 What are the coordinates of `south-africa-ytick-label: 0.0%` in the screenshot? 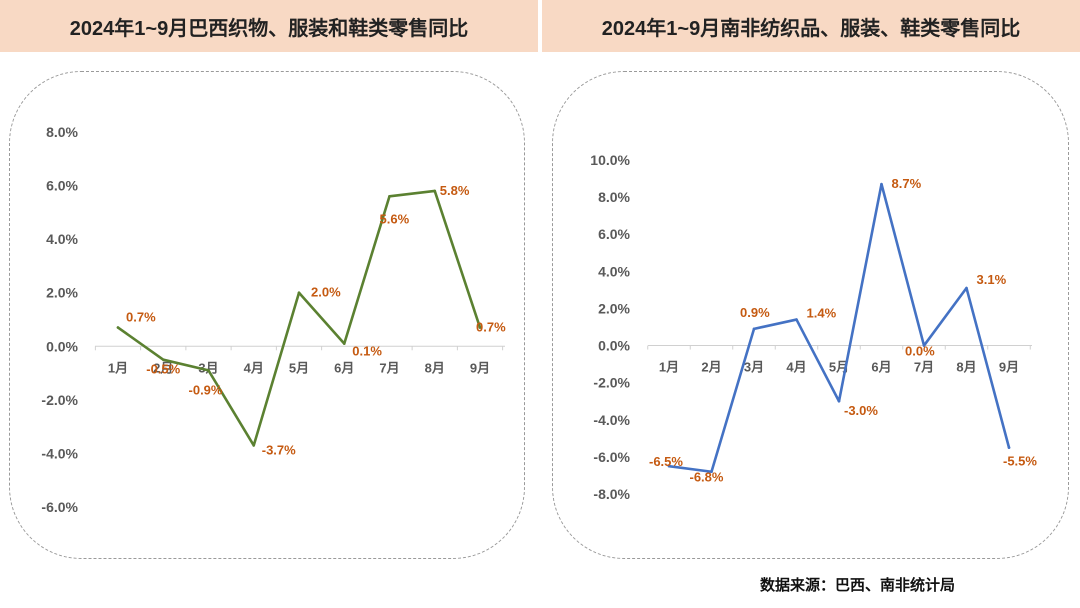 It's located at (614, 346).